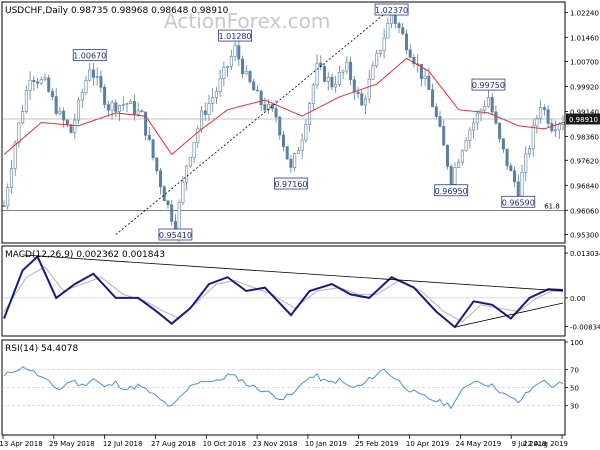 The width and height of the screenshot is (600, 450). What do you see at coordinates (479, 444) in the screenshot?
I see `xtick-label: 24 May 2019` at bounding box center [479, 444].